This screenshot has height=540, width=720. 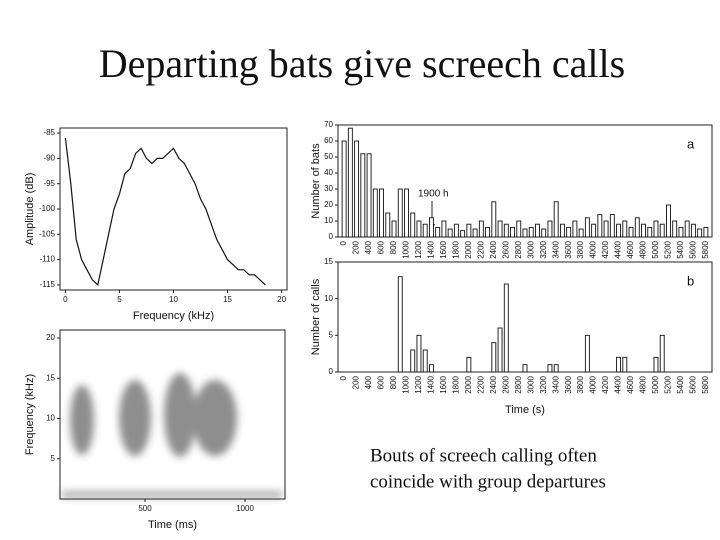 What do you see at coordinates (331, 236) in the screenshot?
I see `y-tick-label: 0` at bounding box center [331, 236].